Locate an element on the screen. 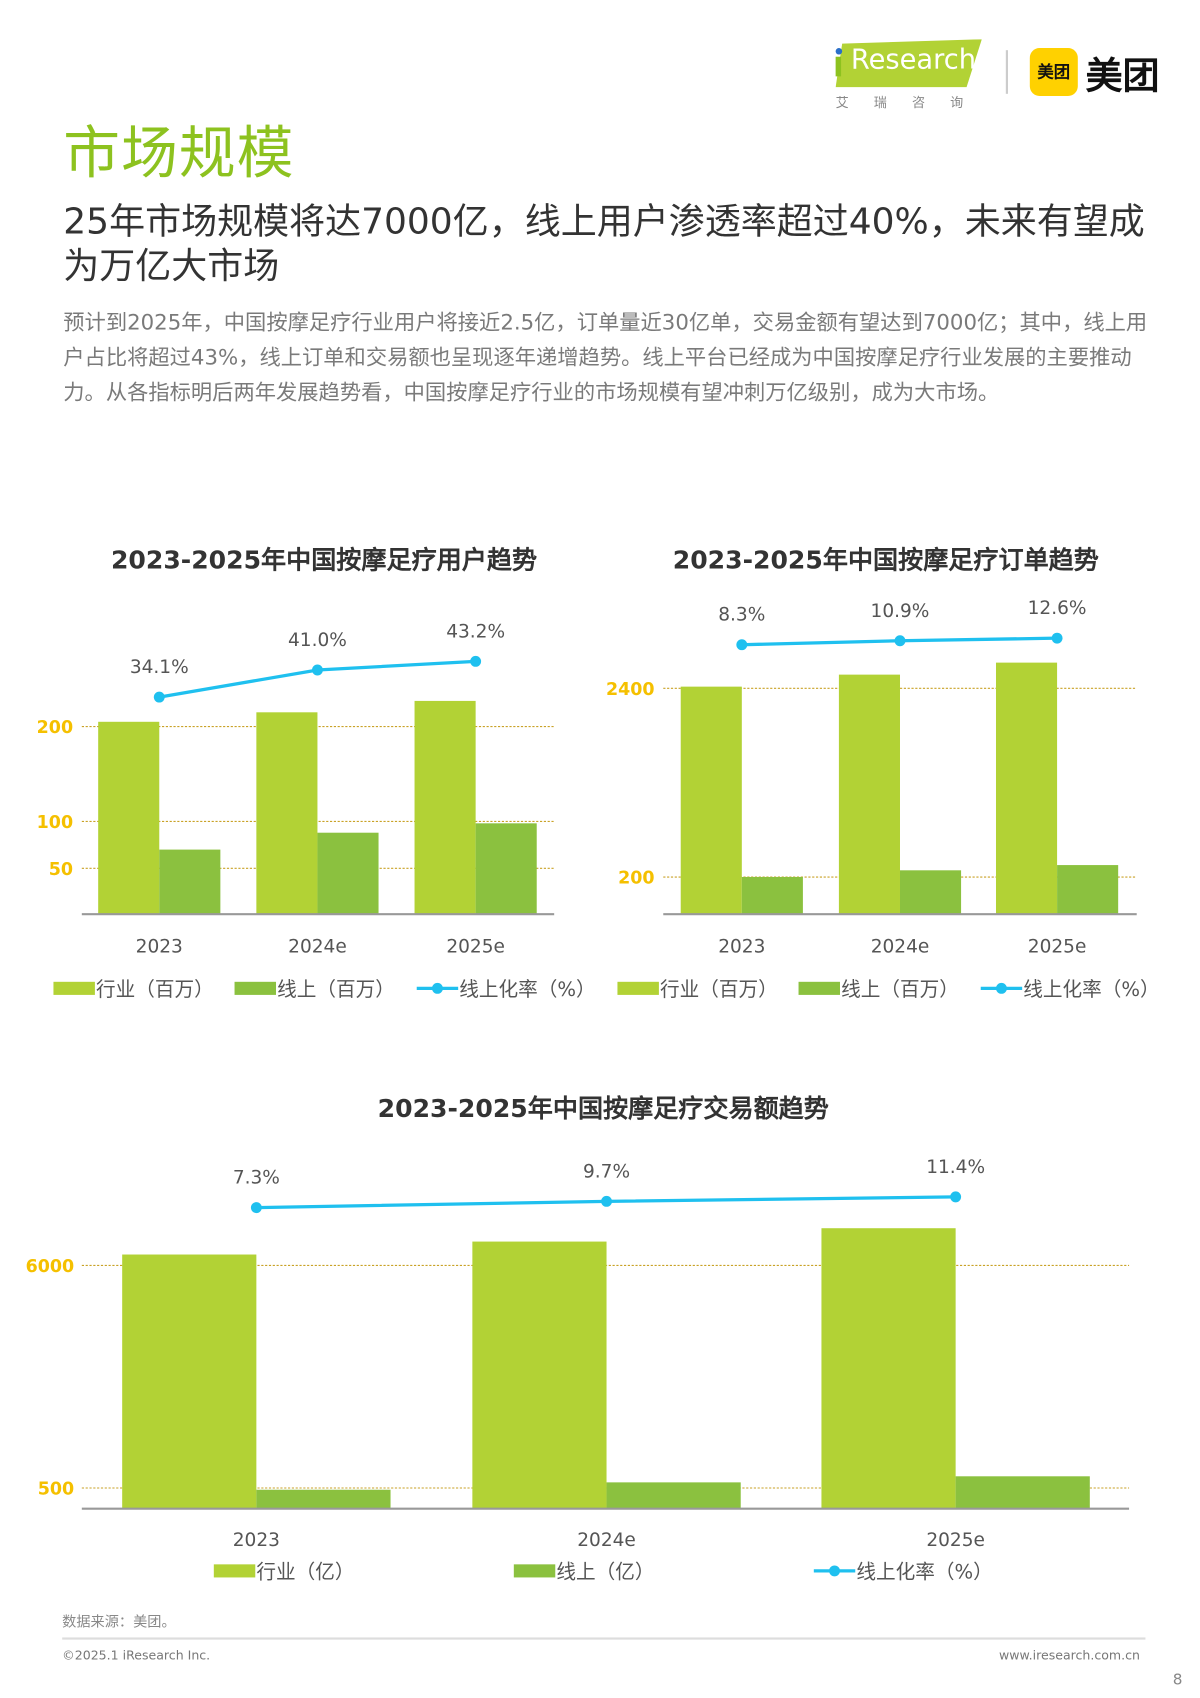  chart-title-orders: 2023-2025年中国按摩足疗订单趋势 is located at coordinates (885, 560).